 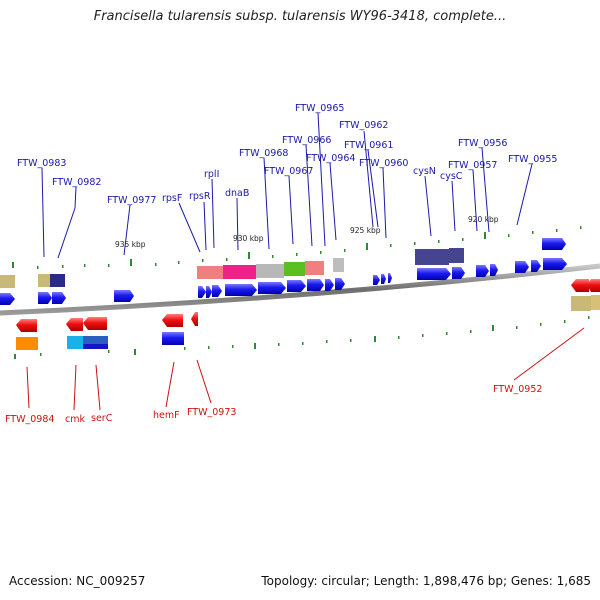 What do you see at coordinates (200, 196) in the screenshot?
I see `gene-label-rpsr: rpsR` at bounding box center [200, 196].